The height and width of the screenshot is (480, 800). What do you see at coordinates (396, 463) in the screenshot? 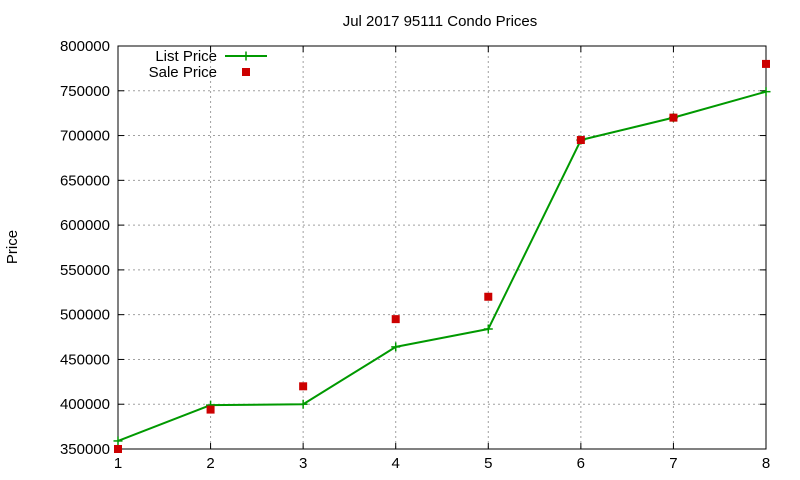
I see `x-tick-label: 4` at bounding box center [396, 463].